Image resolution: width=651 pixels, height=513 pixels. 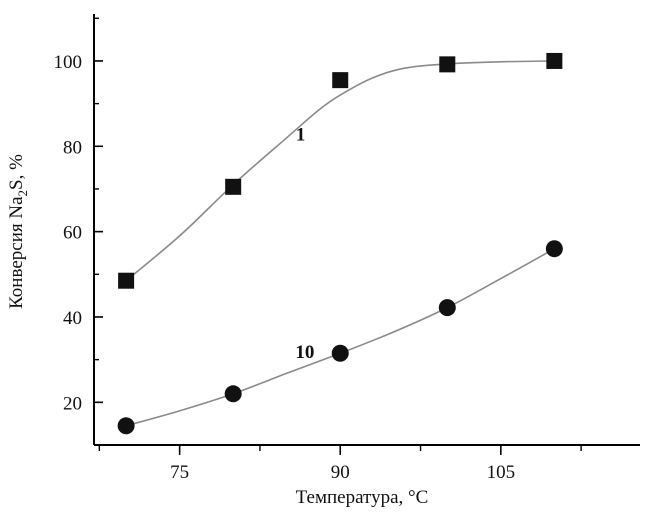 What do you see at coordinates (72, 147) in the screenshot?
I see `y-tick-label: 80` at bounding box center [72, 147].